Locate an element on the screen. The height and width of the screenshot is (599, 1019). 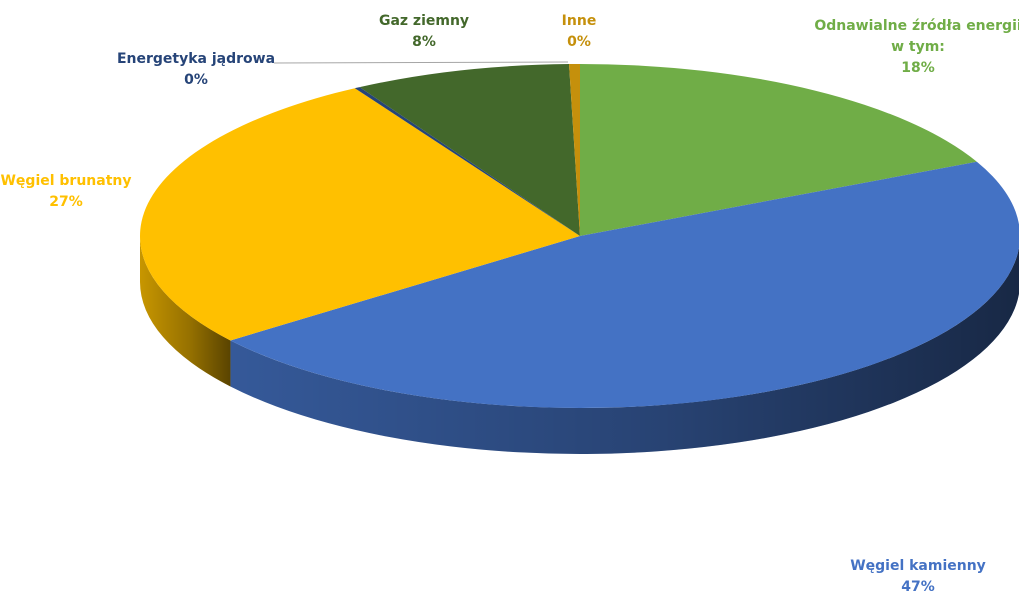
data-label-value-wegiel-kamienny: 47% is located at coordinates (918, 587).